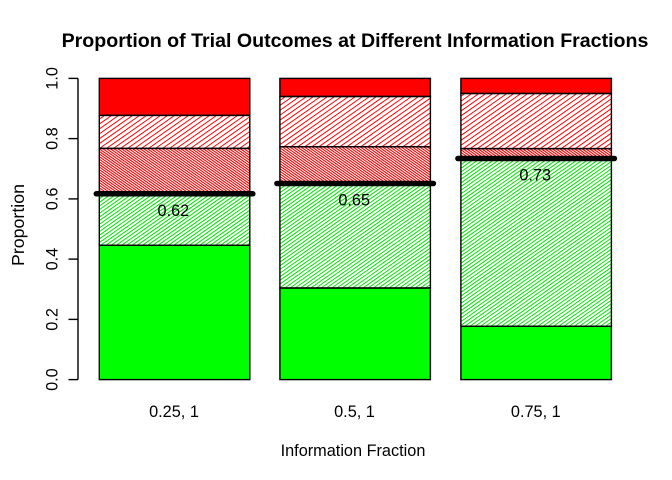 The height and width of the screenshot is (480, 672). Describe the element at coordinates (52, 78) in the screenshot. I see `svg-text: 1.0` at that location.